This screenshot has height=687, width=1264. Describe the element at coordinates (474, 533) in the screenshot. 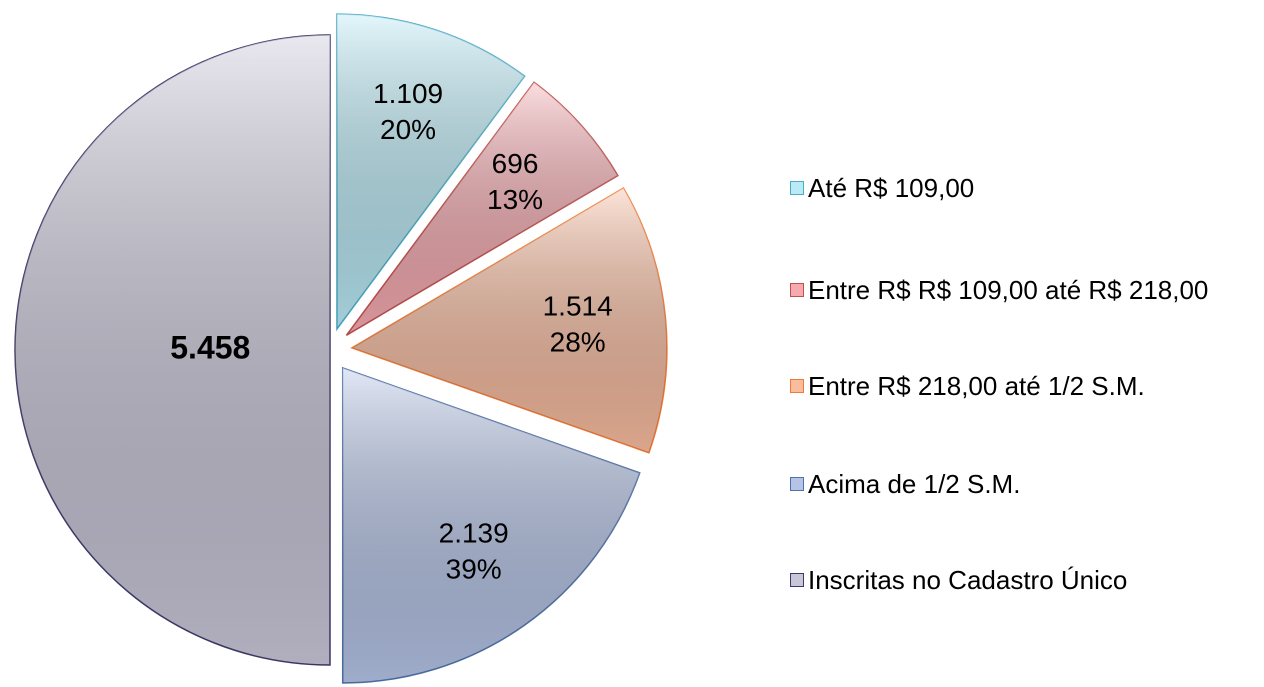

I see `data-label: 2.139` at that location.